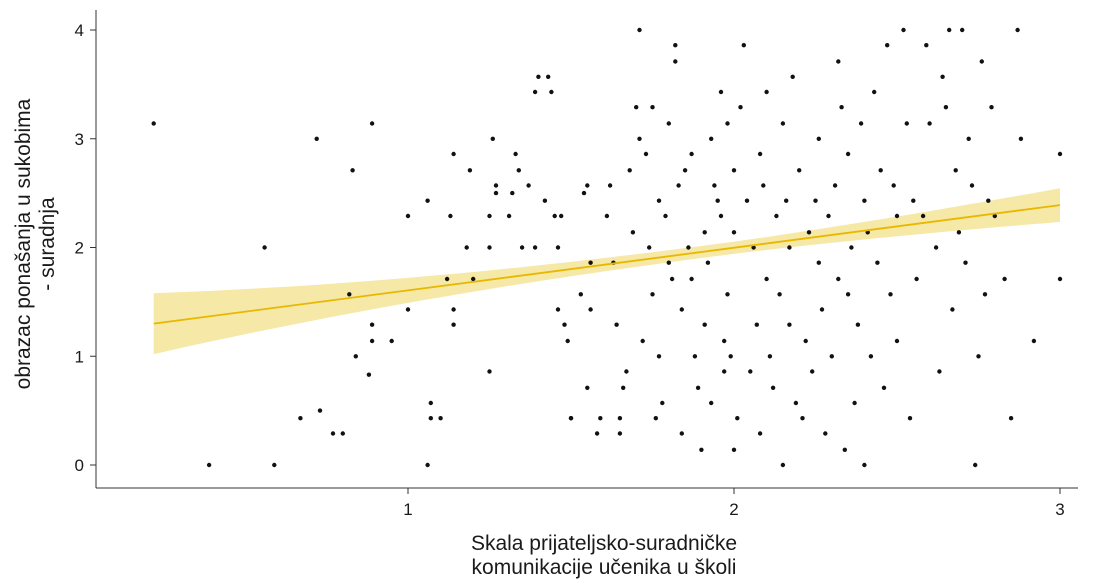 The height and width of the screenshot is (580, 1096). What do you see at coordinates (79, 248) in the screenshot?
I see `y-tick-label: 2` at bounding box center [79, 248].